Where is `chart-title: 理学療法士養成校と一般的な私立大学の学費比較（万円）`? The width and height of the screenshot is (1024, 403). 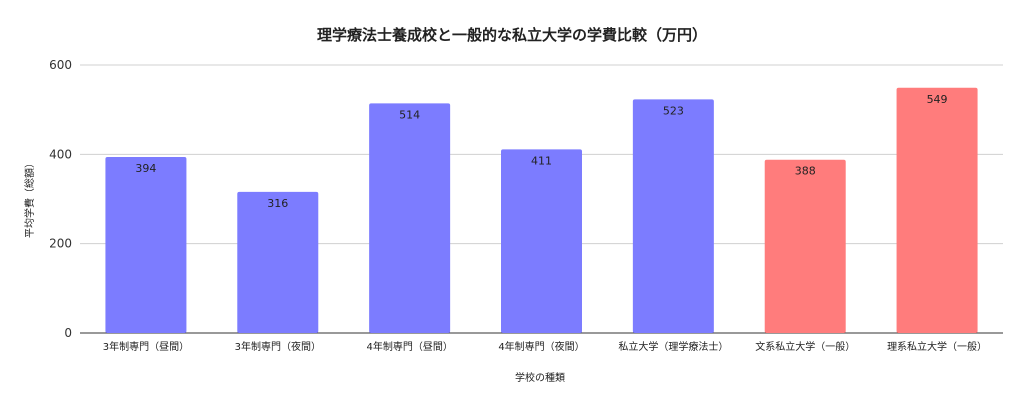
chart-title: 理学療法士養成校と一般的な私立大学の学費比較（万円） is located at coordinates (512, 35).